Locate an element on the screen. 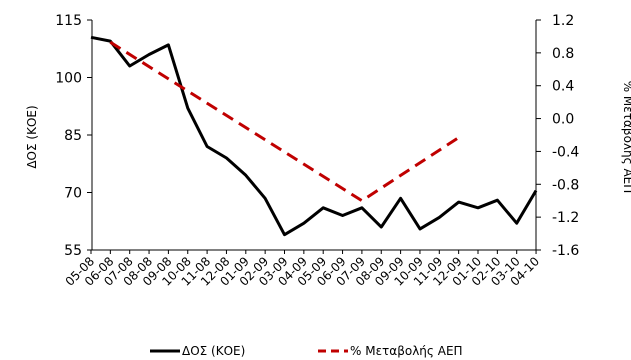  right-tick-label: 0.0 is located at coordinates (563, 120).